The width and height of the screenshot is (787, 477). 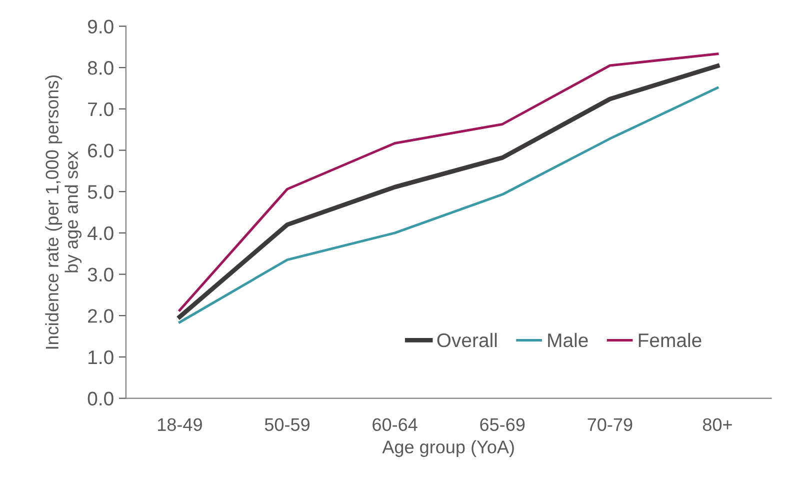 What do you see at coordinates (395, 424) in the screenshot?
I see `x-tick-label: 60-64` at bounding box center [395, 424].